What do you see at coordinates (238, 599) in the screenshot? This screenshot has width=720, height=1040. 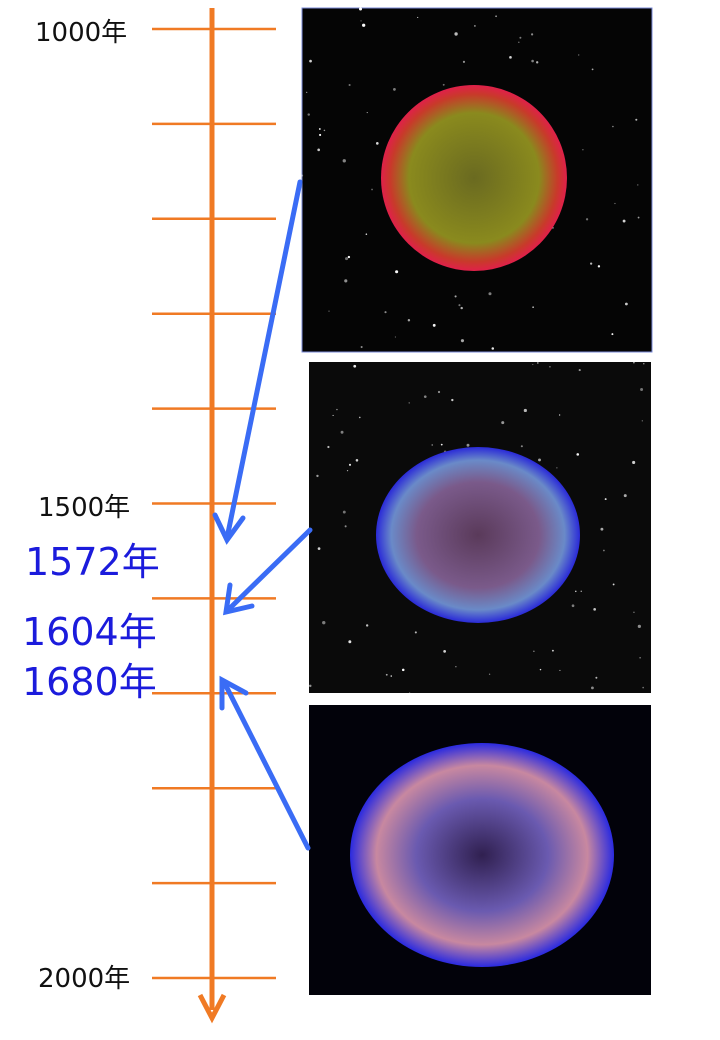 I see `arrowhead` at bounding box center [238, 599].